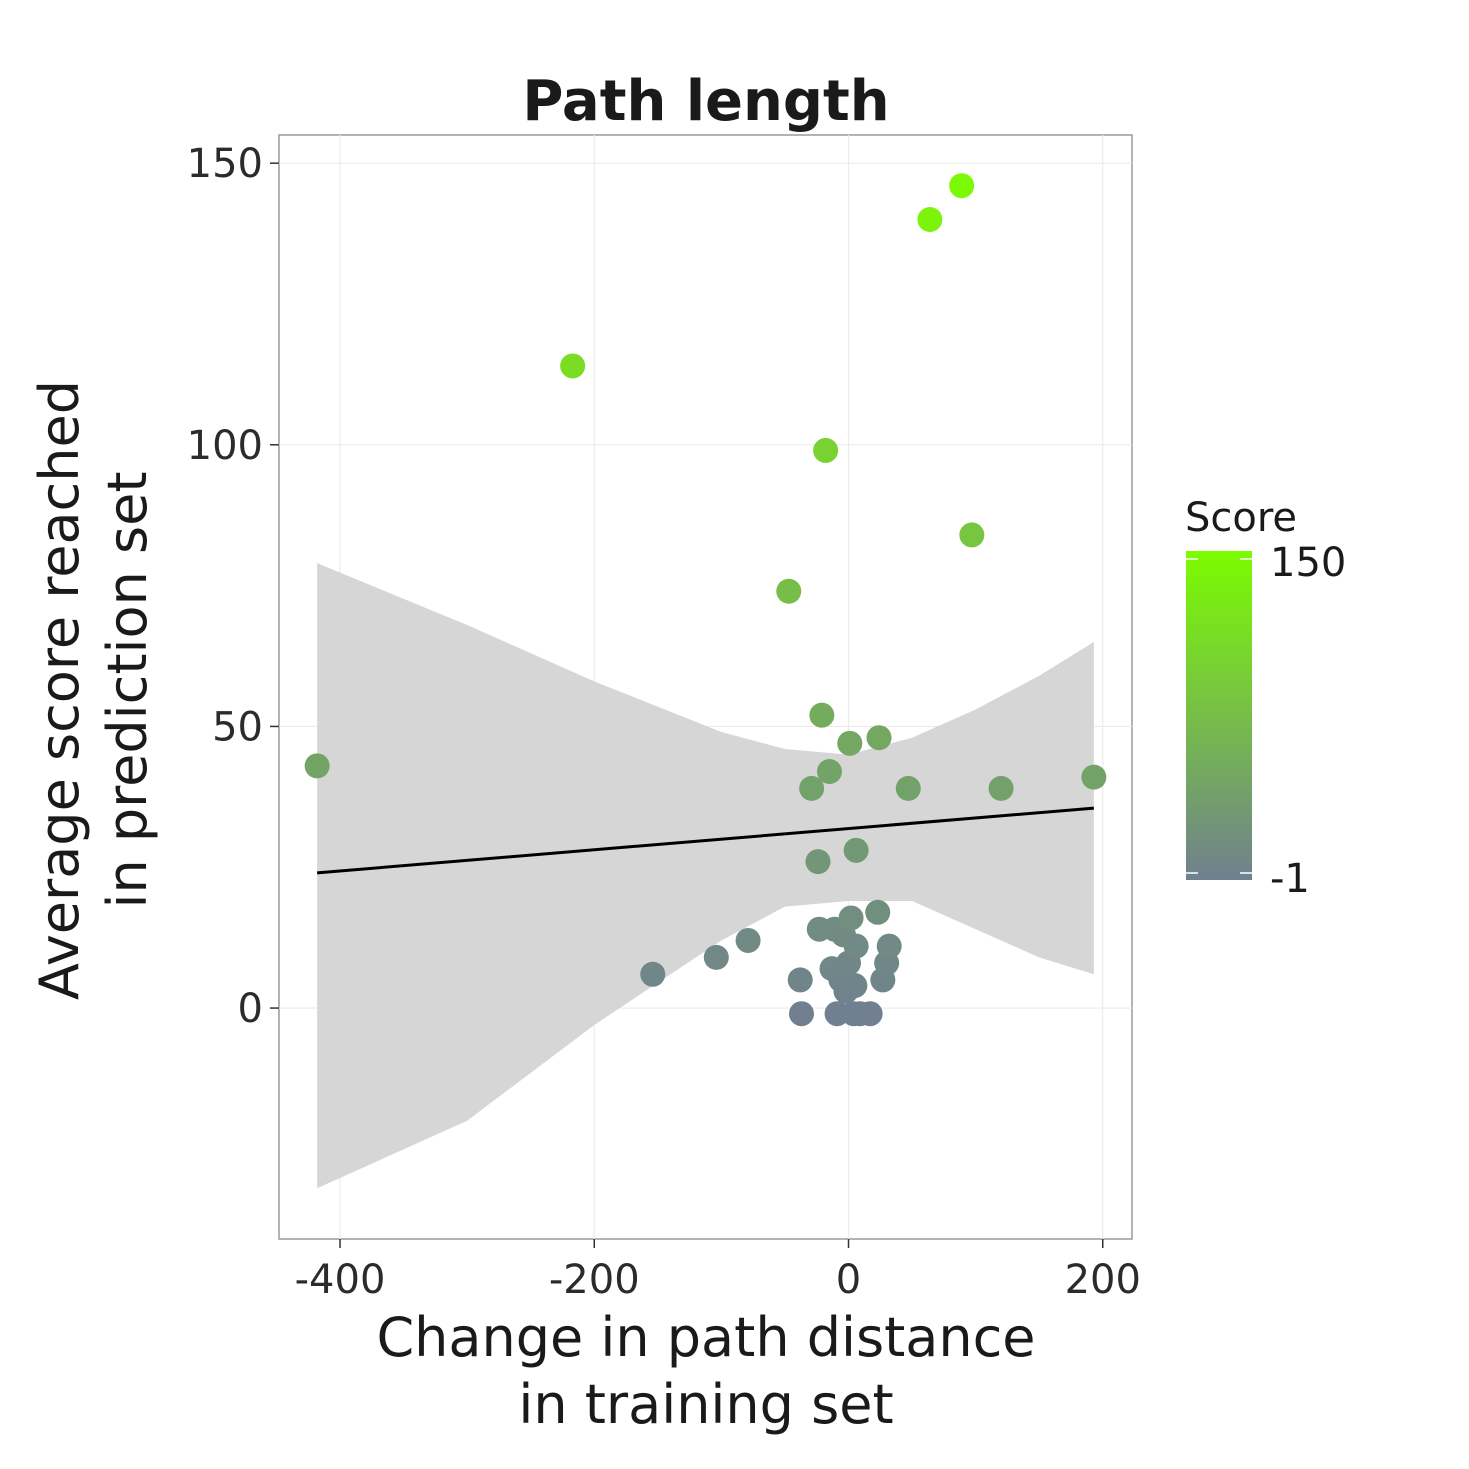 The image size is (1469, 1469). What do you see at coordinates (705, 1337) in the screenshot?
I see `x-axis-label-line-1: Change in path distance` at bounding box center [705, 1337].